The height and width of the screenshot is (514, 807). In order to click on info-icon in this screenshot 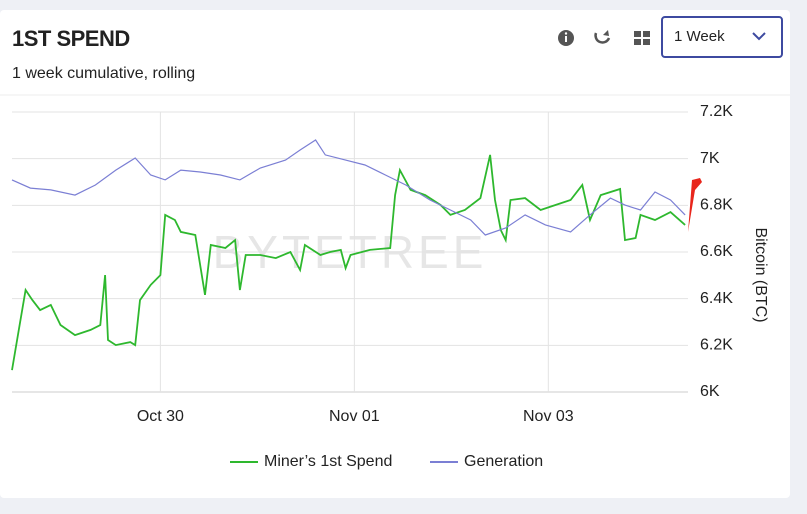, I will do `click(566, 38)`.